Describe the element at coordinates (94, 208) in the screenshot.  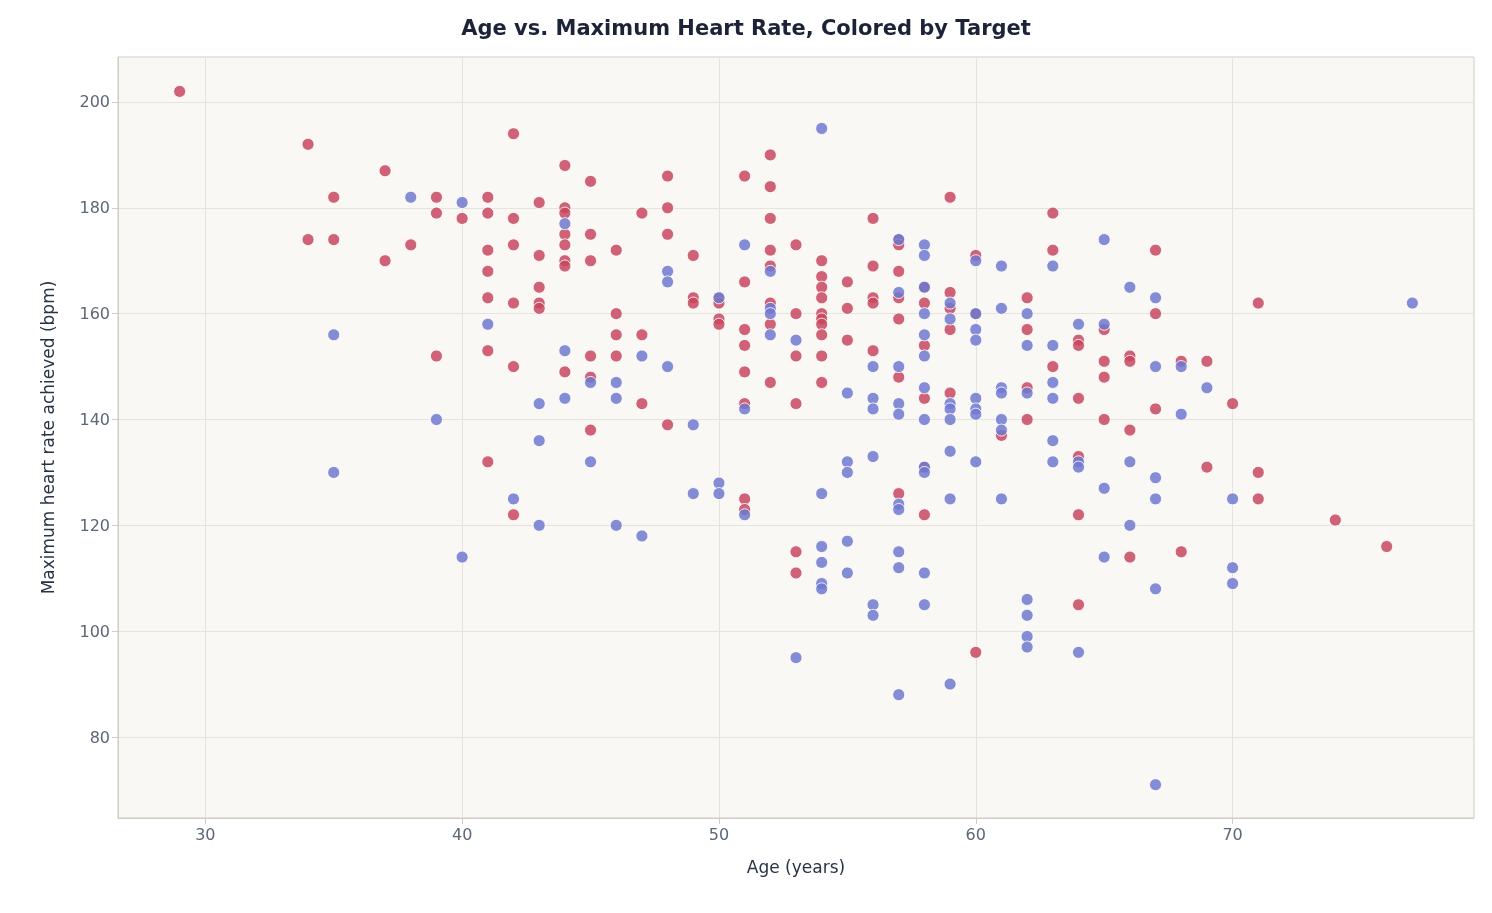
I see `y-tick-label: 180` at that location.